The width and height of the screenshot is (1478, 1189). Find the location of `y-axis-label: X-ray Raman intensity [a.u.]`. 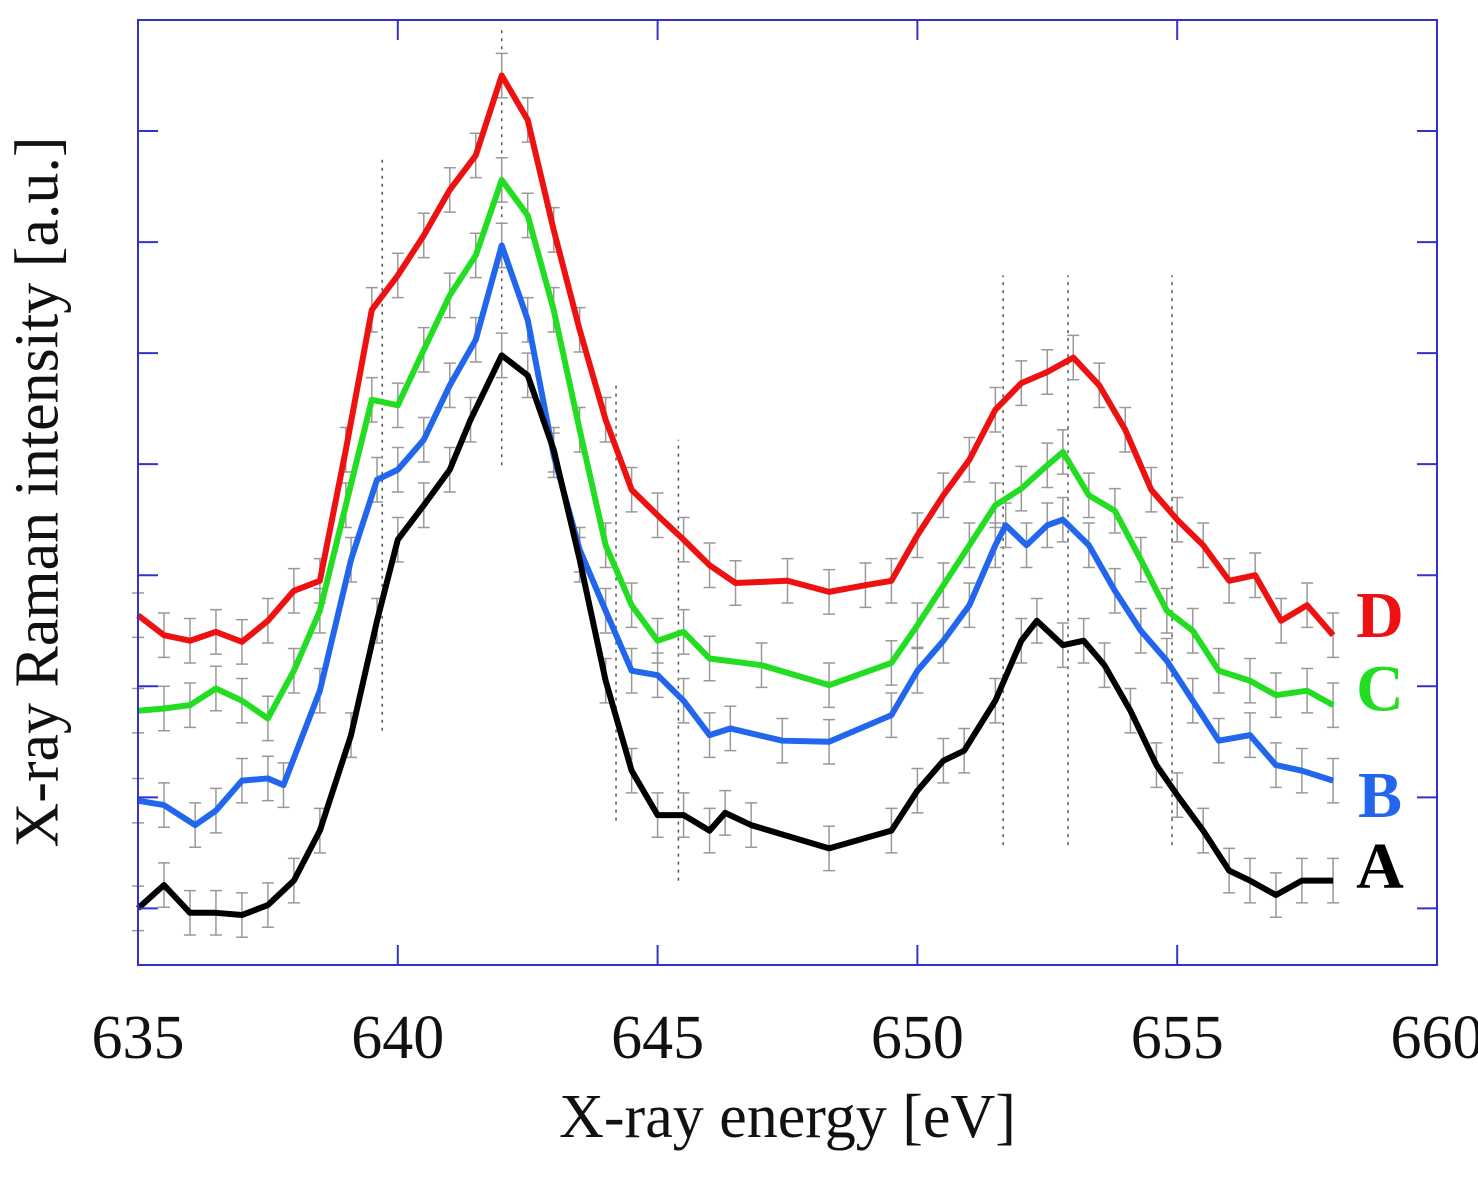

y-axis-label: X-ray Raman intensity [a.u.] is located at coordinates (37, 492).